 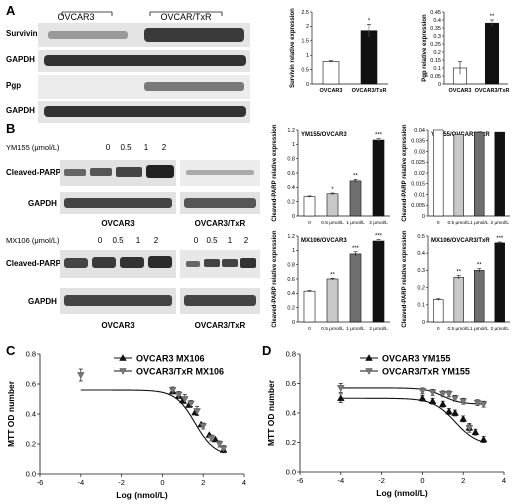 I want to click on mx106-dose-axis-label: MX106 (μmol/L), so click(x=33, y=240).